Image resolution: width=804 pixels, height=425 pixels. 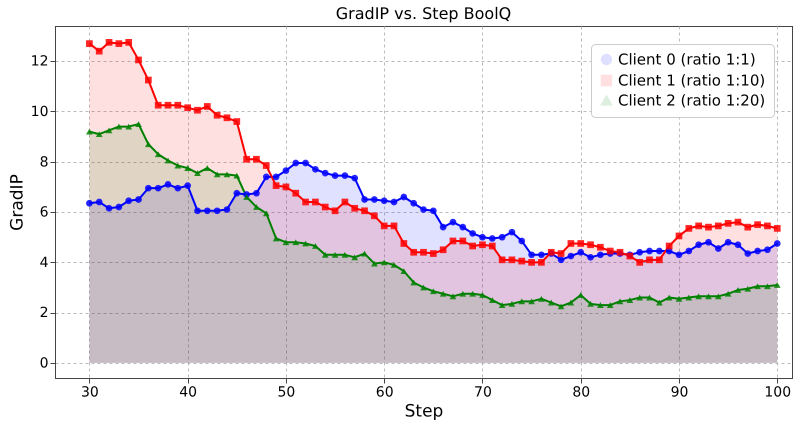 What do you see at coordinates (44, 212) in the screenshot?
I see `y-tick-label: 6` at bounding box center [44, 212].